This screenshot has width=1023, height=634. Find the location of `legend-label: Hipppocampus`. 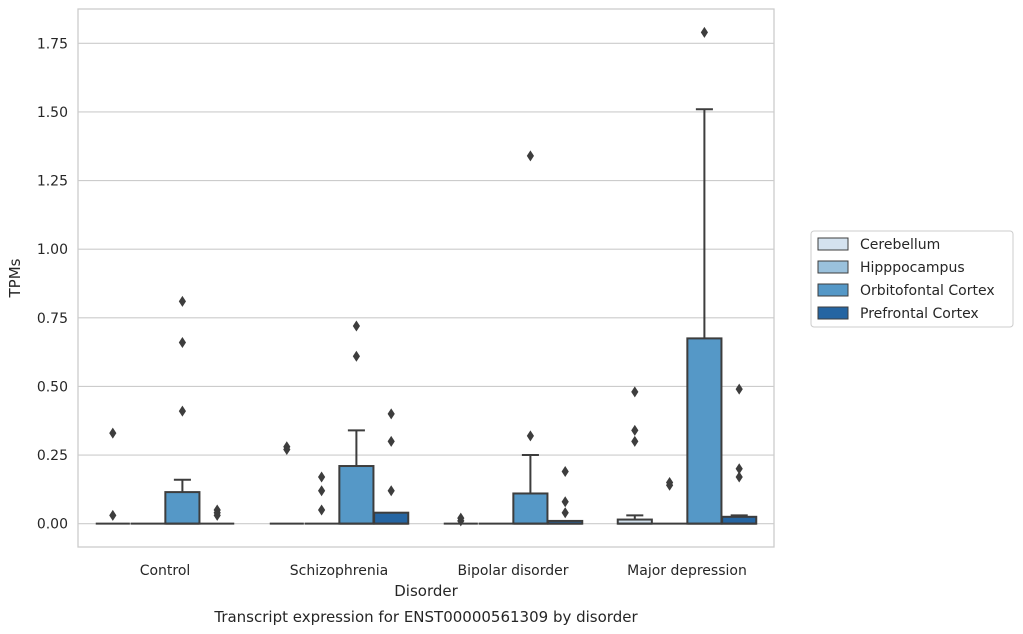

legend-label: Hipppocampus is located at coordinates (912, 268).